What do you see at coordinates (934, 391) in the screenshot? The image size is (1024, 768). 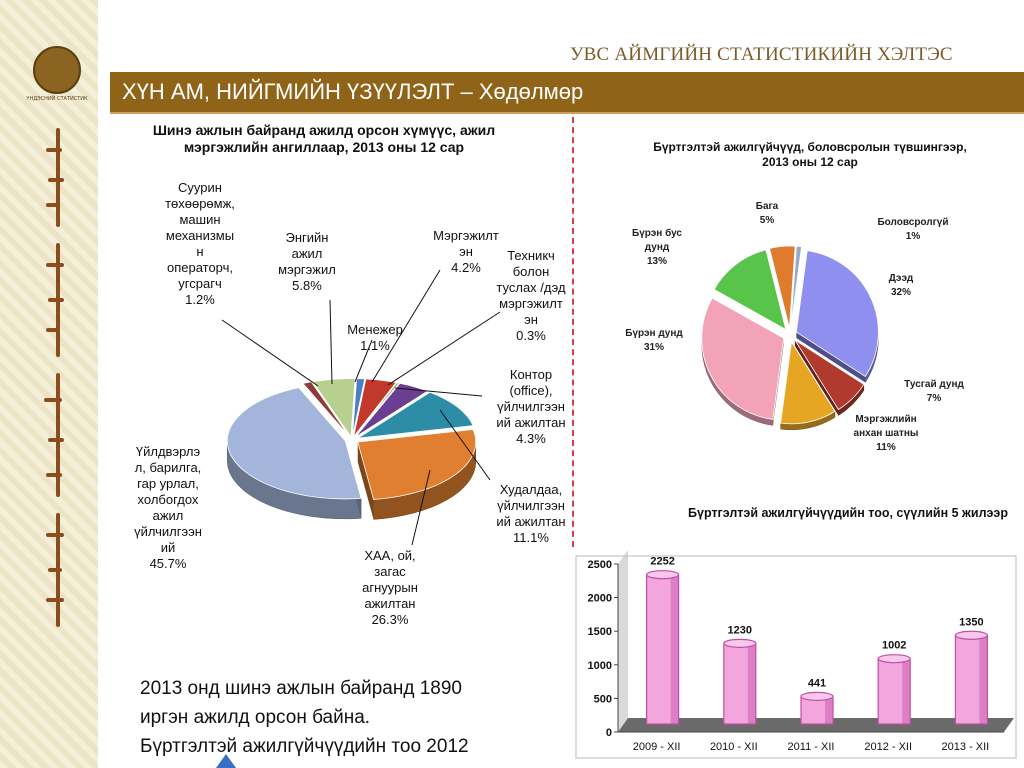 I see `pie2-label-vocational-secondary: Тусгай дунд 7%` at bounding box center [934, 391].